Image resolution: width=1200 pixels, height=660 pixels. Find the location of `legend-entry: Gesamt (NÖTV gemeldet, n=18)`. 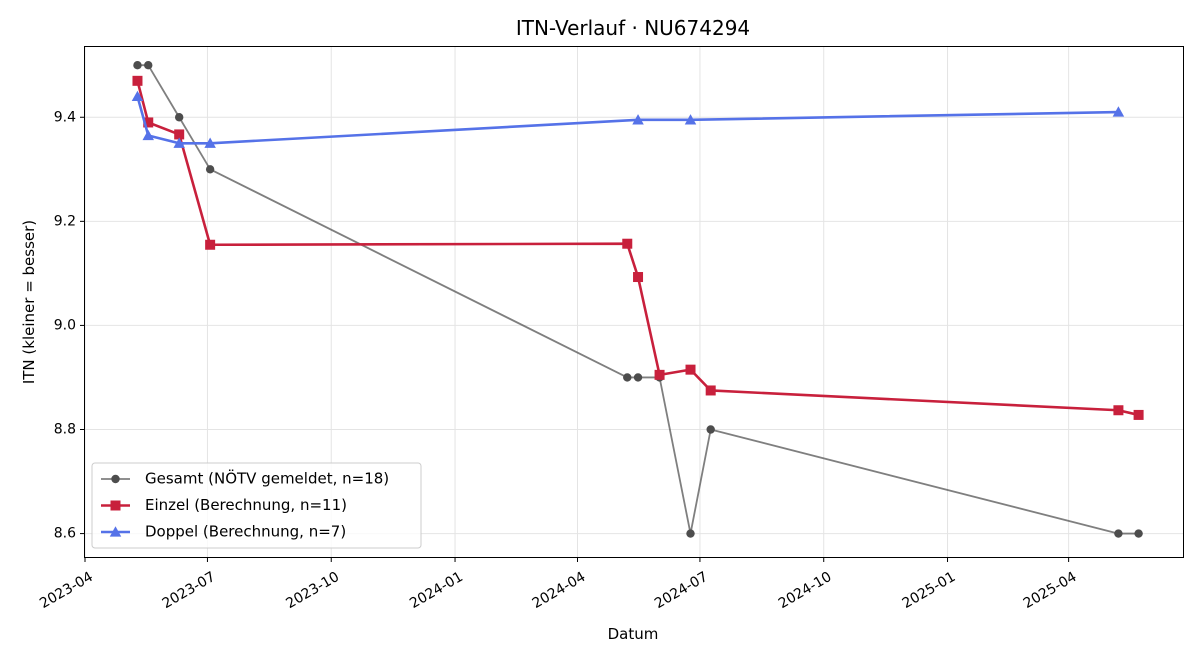

legend-entry: Gesamt (NÖTV gemeldet, n=18) is located at coordinates (245, 478).